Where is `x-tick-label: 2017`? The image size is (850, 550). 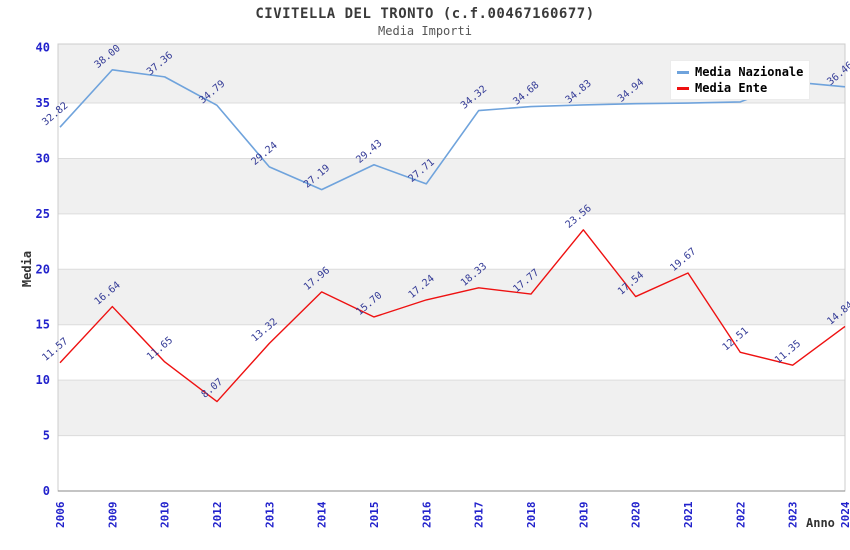
x-tick-label: 2017 is located at coordinates (479, 515).